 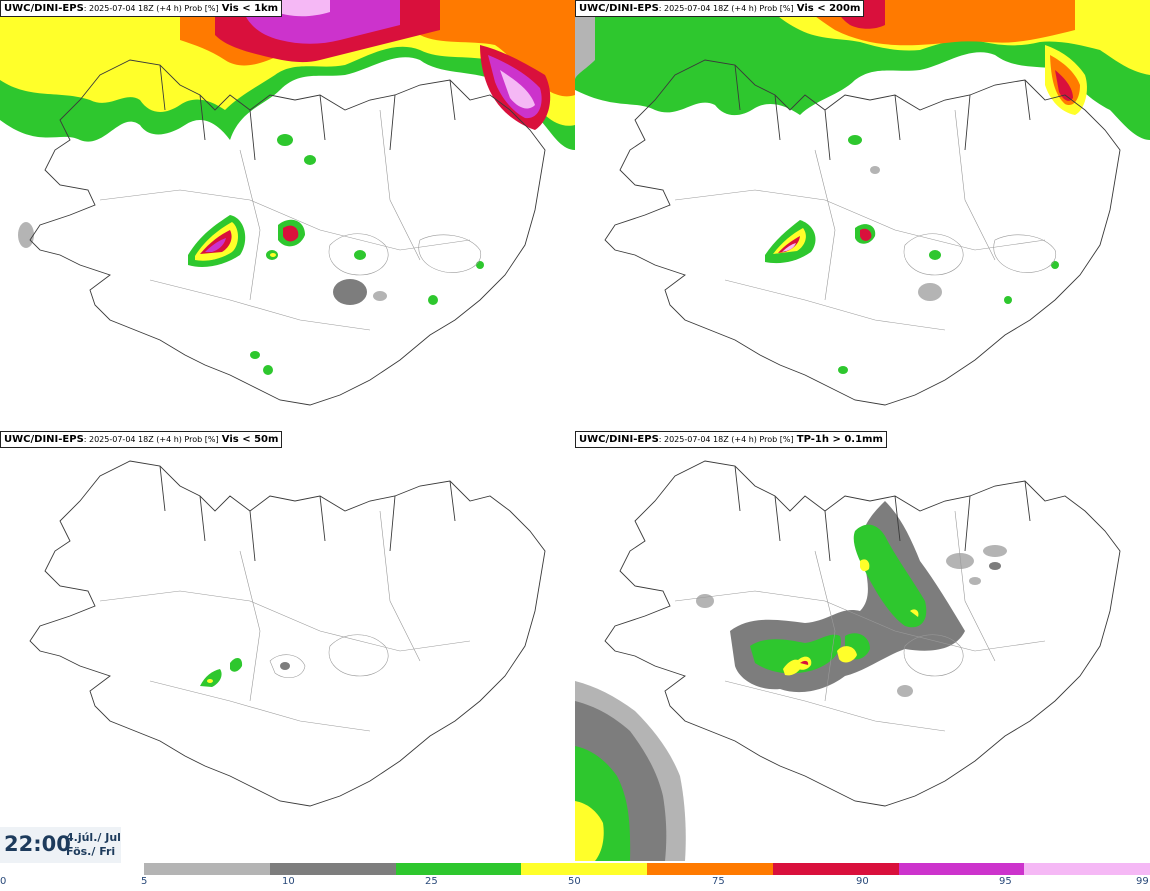 I want to click on legend-tick: 99, so click(x=1142, y=881).